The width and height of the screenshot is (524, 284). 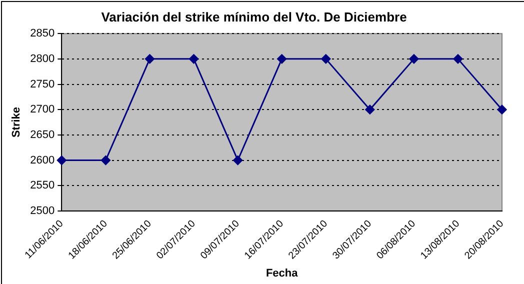 I want to click on y-tick-label: 2750, so click(x=42, y=84).